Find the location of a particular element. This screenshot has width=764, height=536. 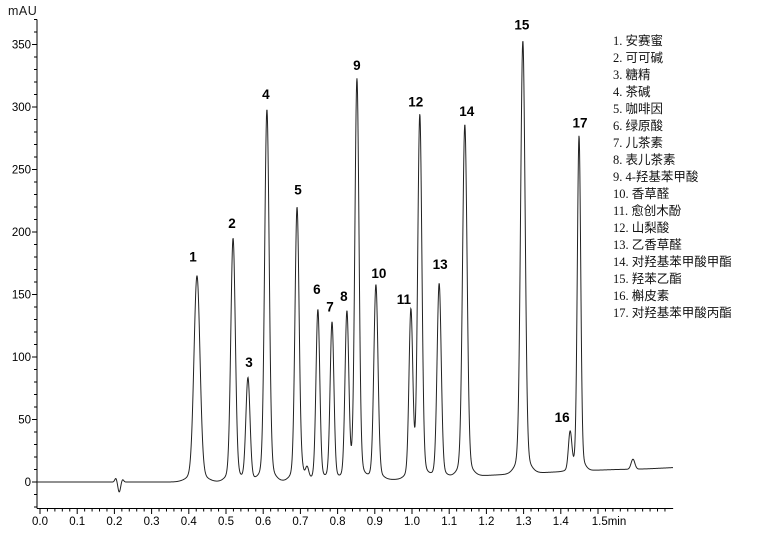

peak-number-label-9: 9 is located at coordinates (357, 65).